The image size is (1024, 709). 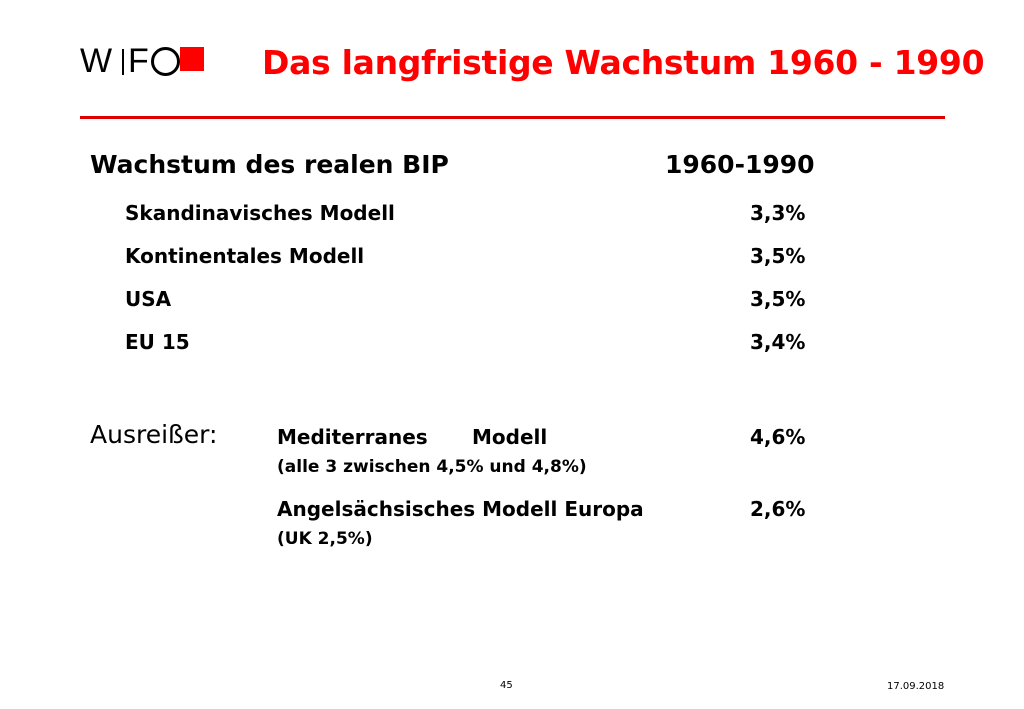 I want to click on logo-circle-icon, so click(x=165, y=61).